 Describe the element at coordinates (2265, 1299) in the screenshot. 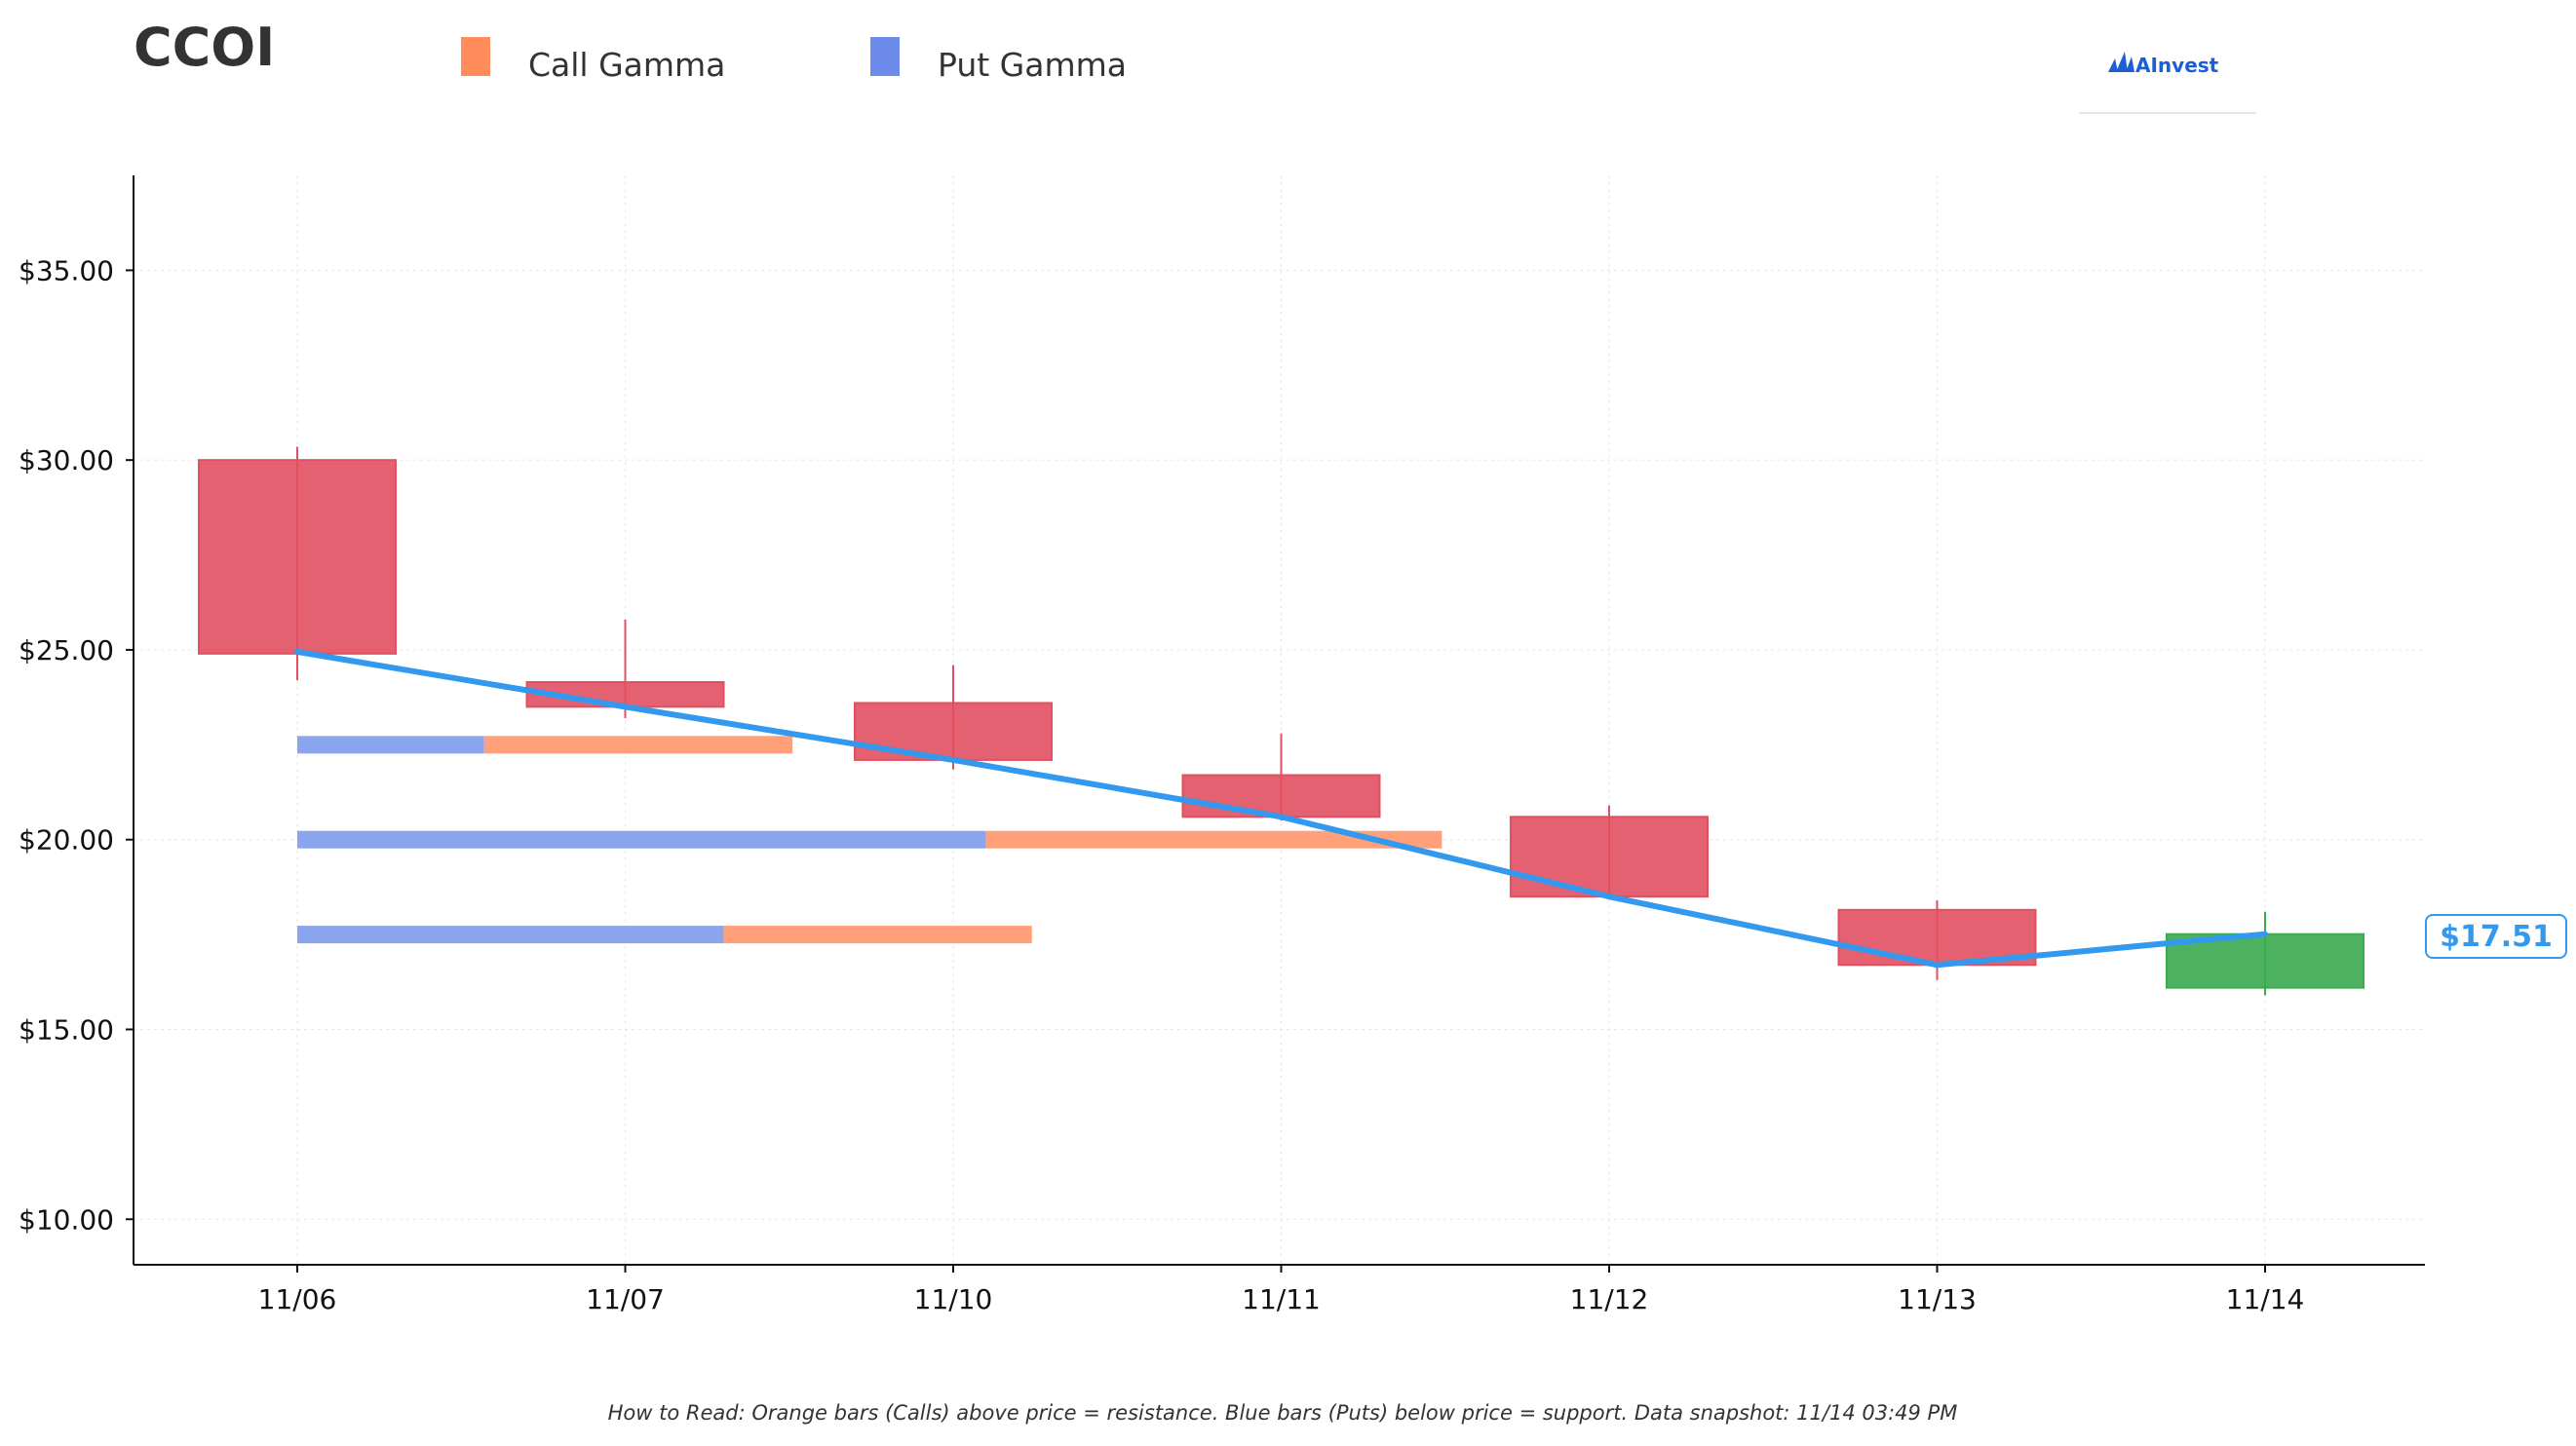

I see `x-tick-label: 11/14` at that location.